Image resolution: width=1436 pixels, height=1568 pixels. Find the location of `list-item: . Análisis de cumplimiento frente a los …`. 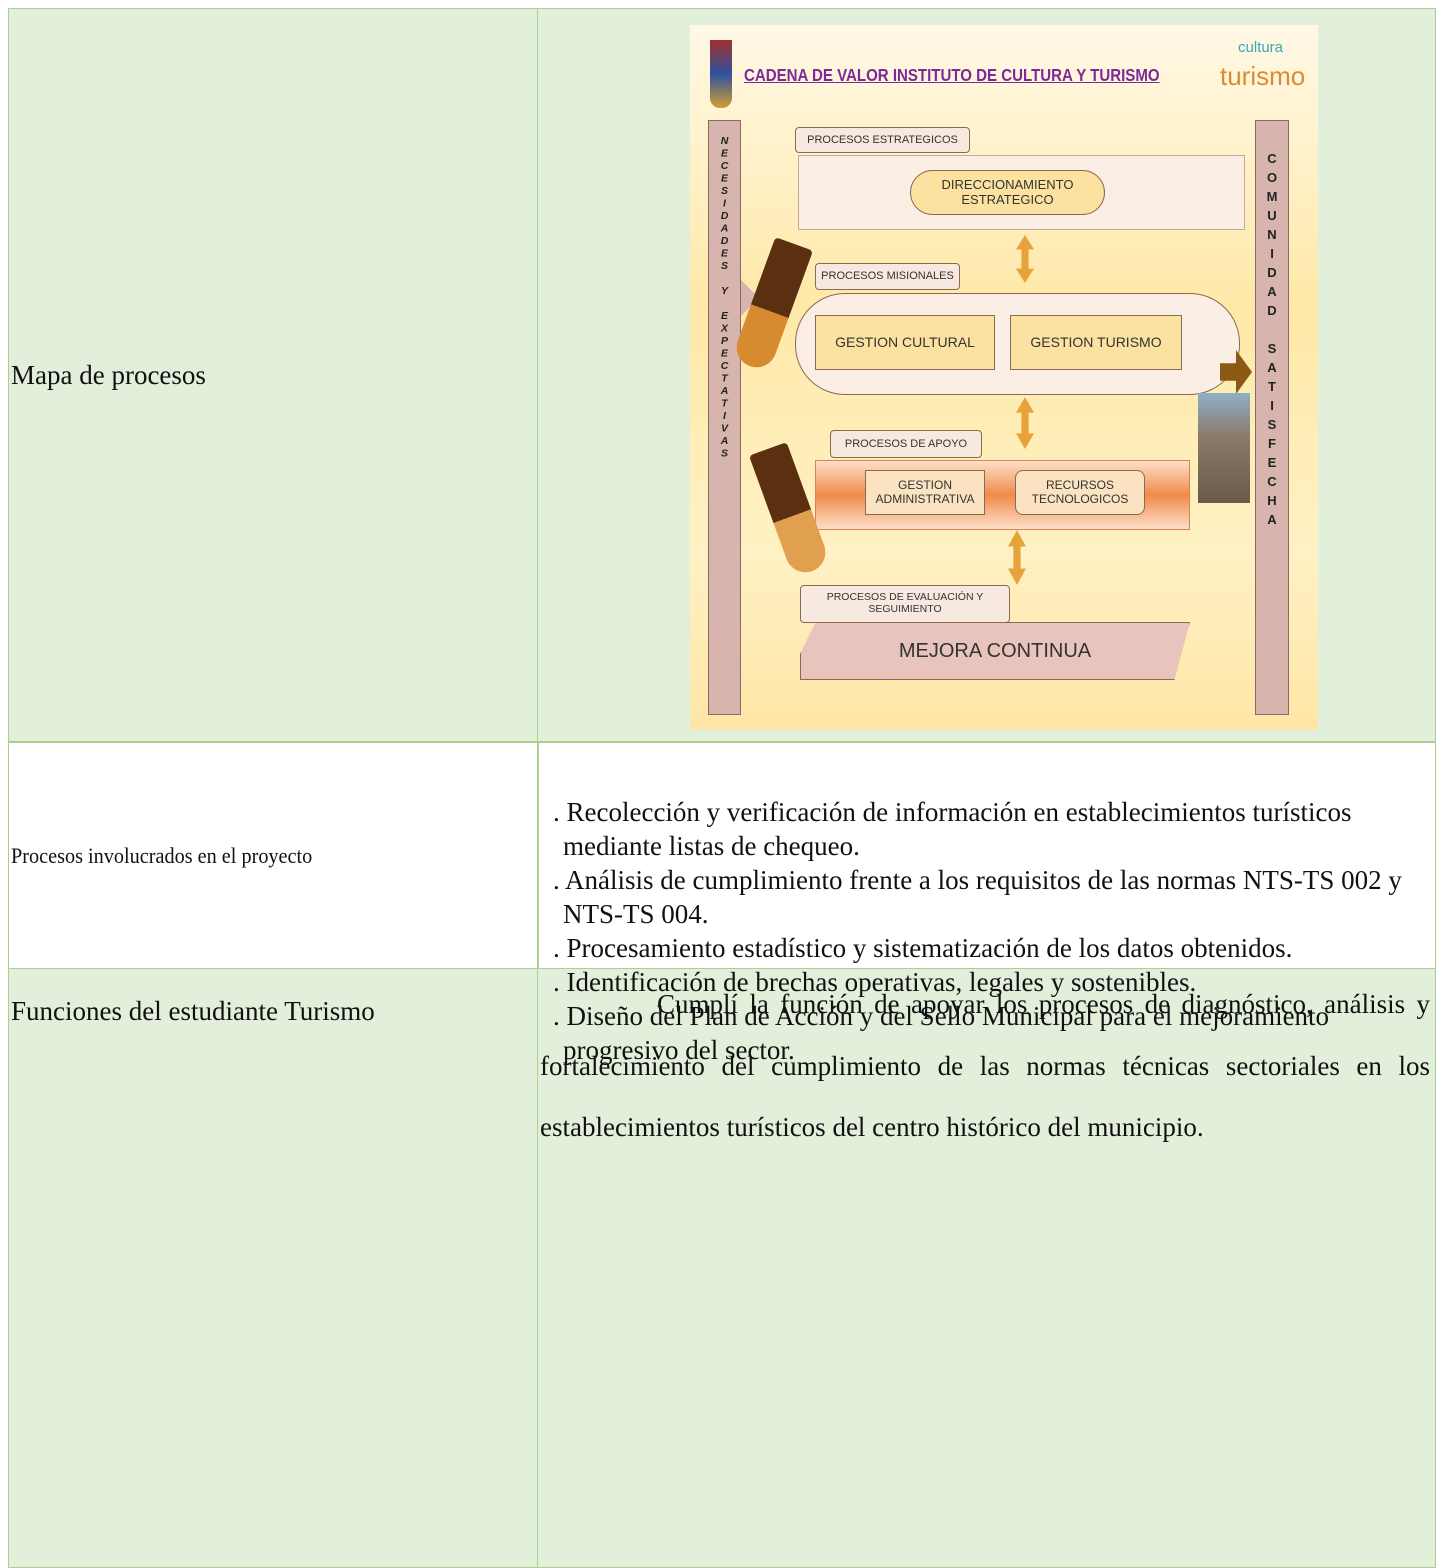

list-item: . Análisis de cumplimiento frente a los … is located at coordinates (977, 897).